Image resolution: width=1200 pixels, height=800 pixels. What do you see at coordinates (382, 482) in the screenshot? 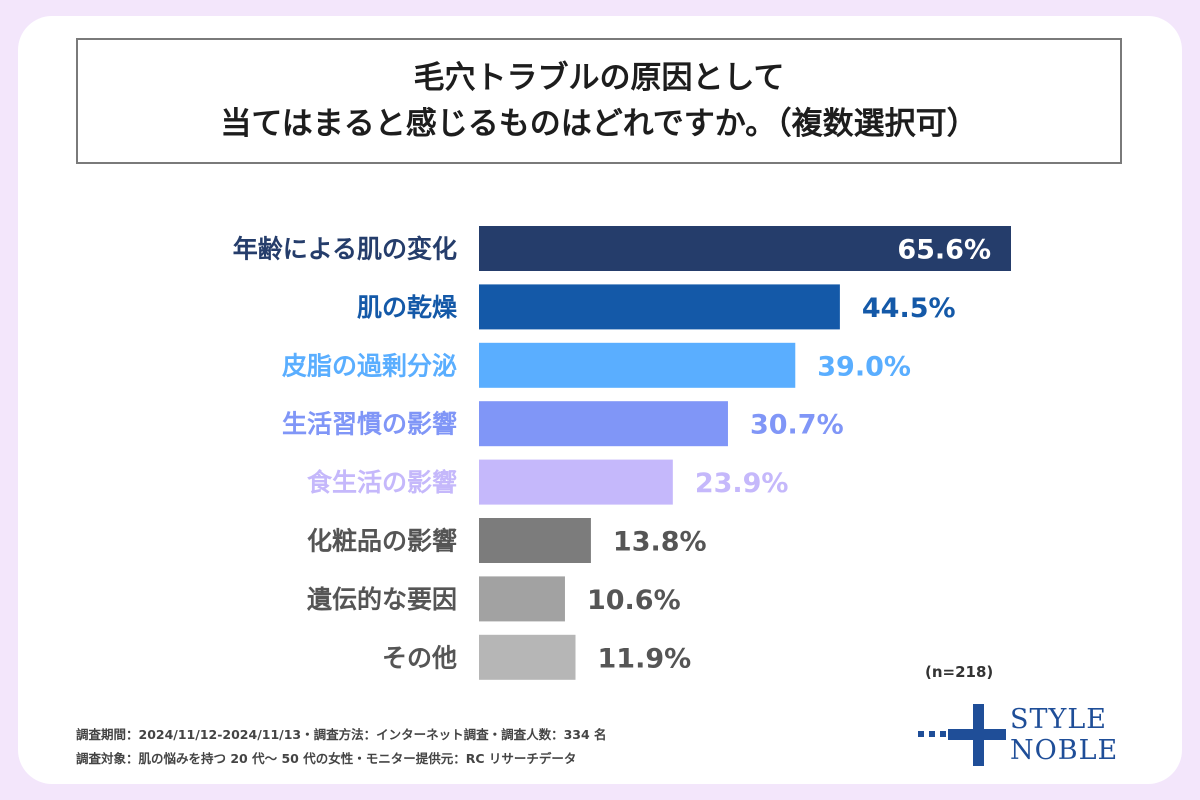
I see `category-label-5: 食生活の影響` at bounding box center [382, 482].